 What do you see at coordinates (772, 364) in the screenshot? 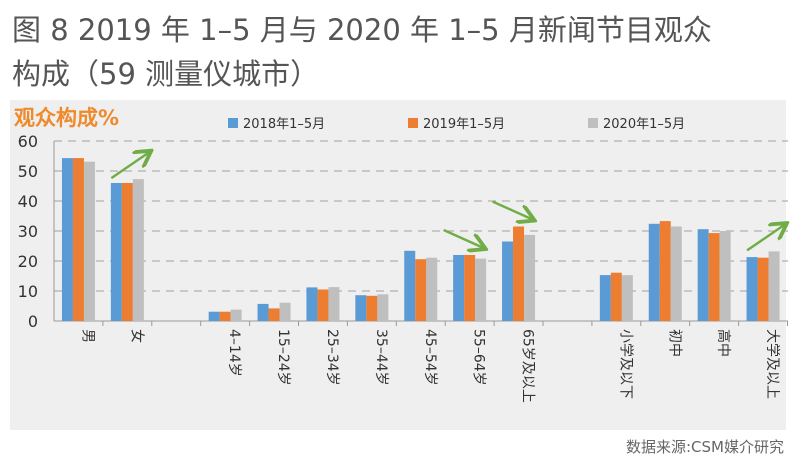
I see `x-tick-label: 大学及以上` at bounding box center [772, 364].